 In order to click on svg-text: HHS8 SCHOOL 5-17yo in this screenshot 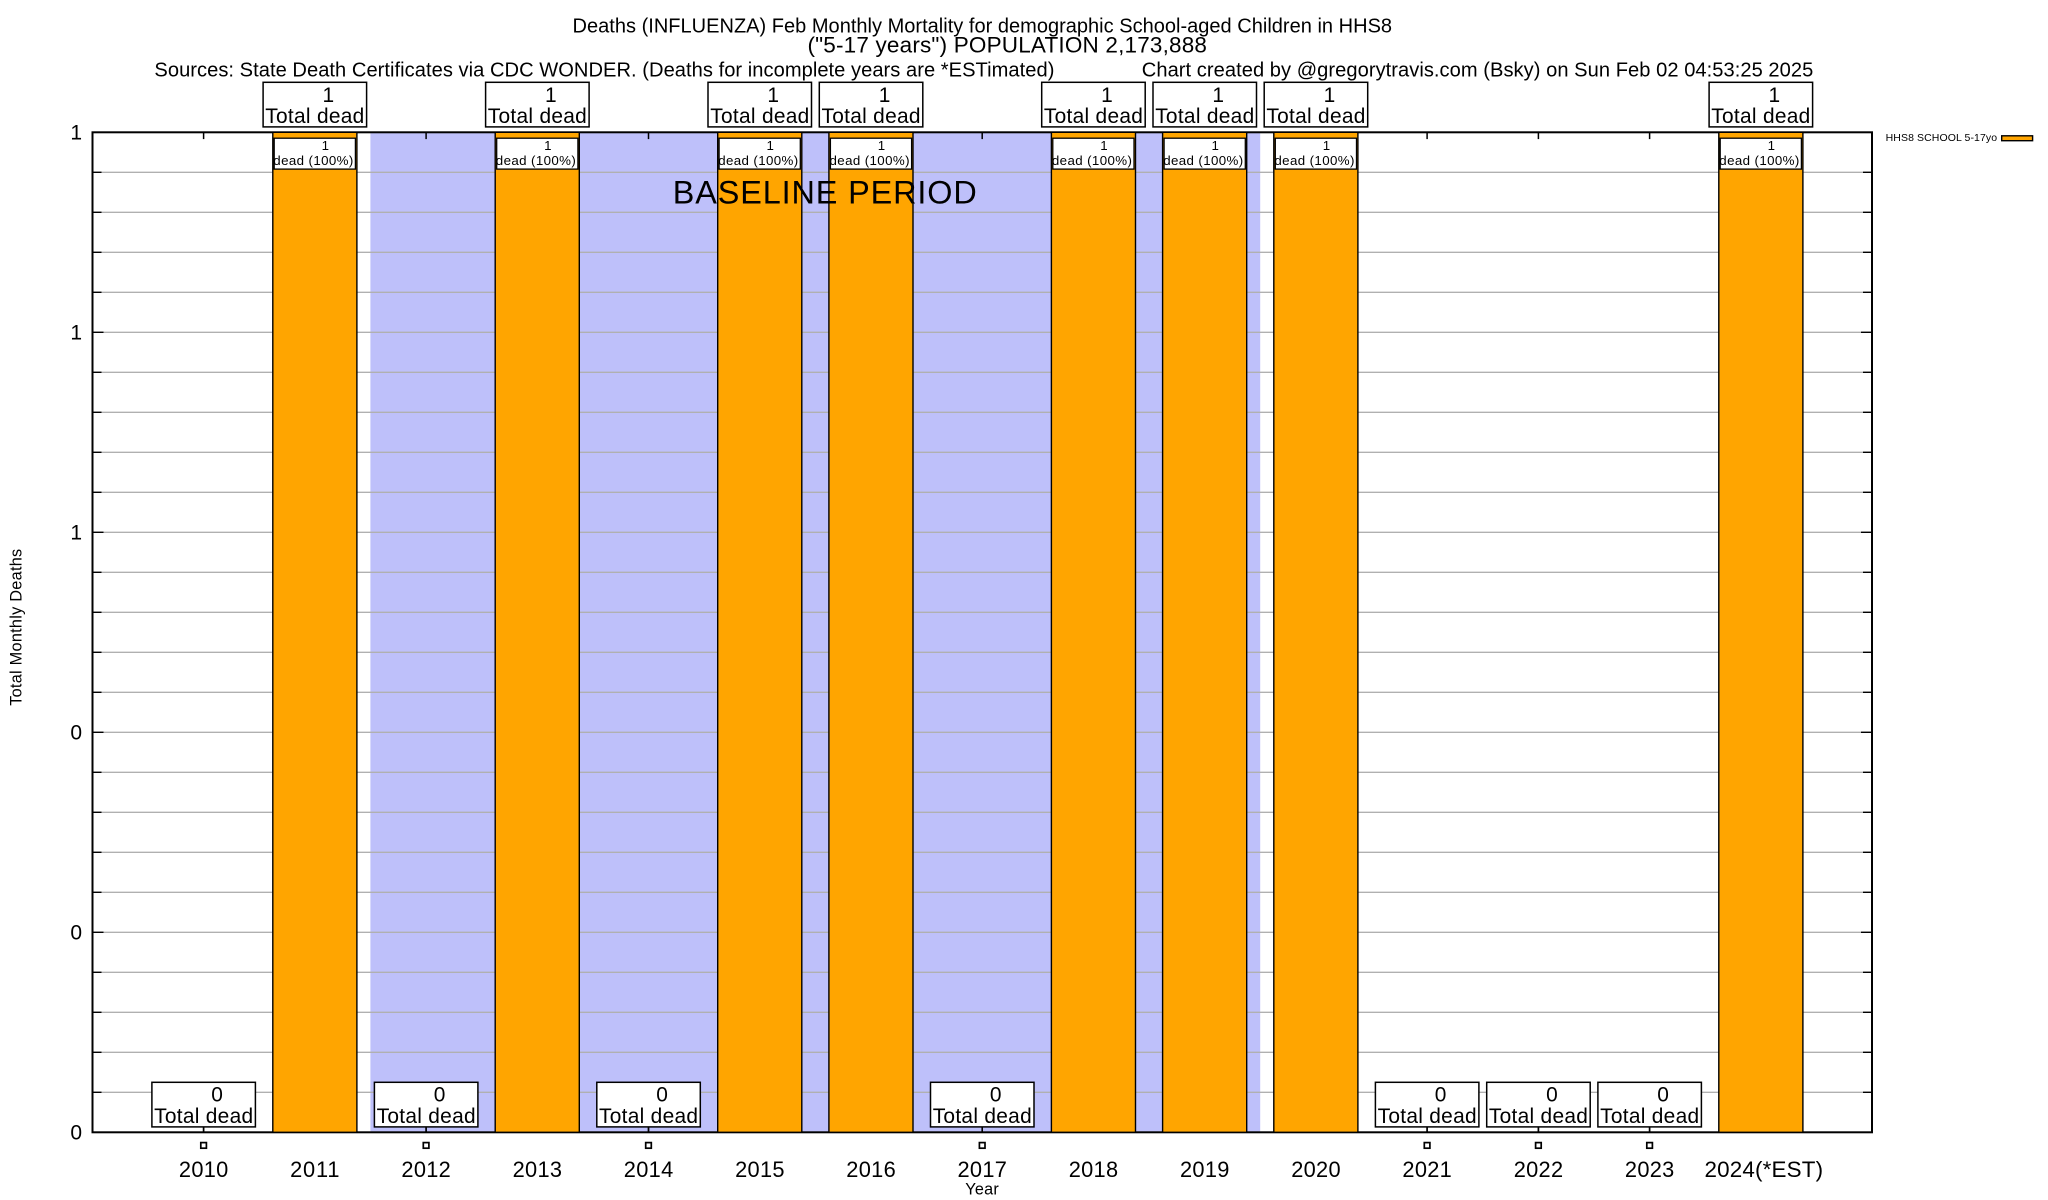, I will do `click(1942, 138)`.